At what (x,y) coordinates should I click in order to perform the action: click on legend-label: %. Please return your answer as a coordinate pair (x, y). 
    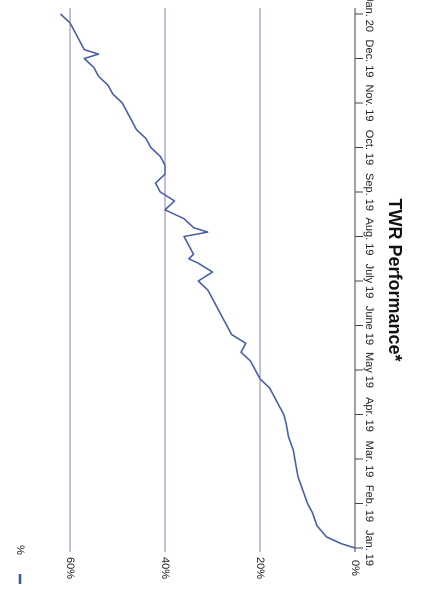
    Looking at the image, I should click on (20, 550).